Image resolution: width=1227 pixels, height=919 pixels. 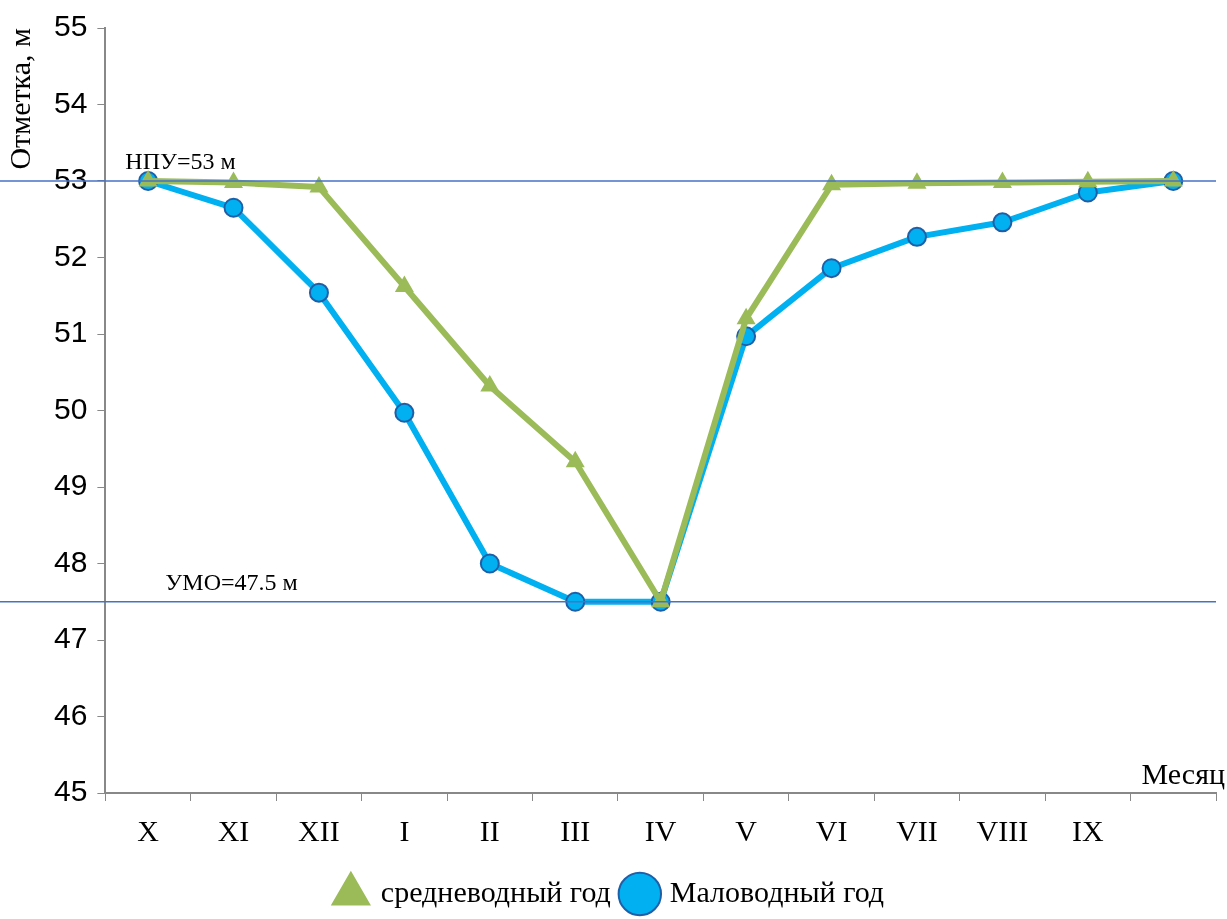 I want to click on legend-label: Маловодный год, so click(x=777, y=891).